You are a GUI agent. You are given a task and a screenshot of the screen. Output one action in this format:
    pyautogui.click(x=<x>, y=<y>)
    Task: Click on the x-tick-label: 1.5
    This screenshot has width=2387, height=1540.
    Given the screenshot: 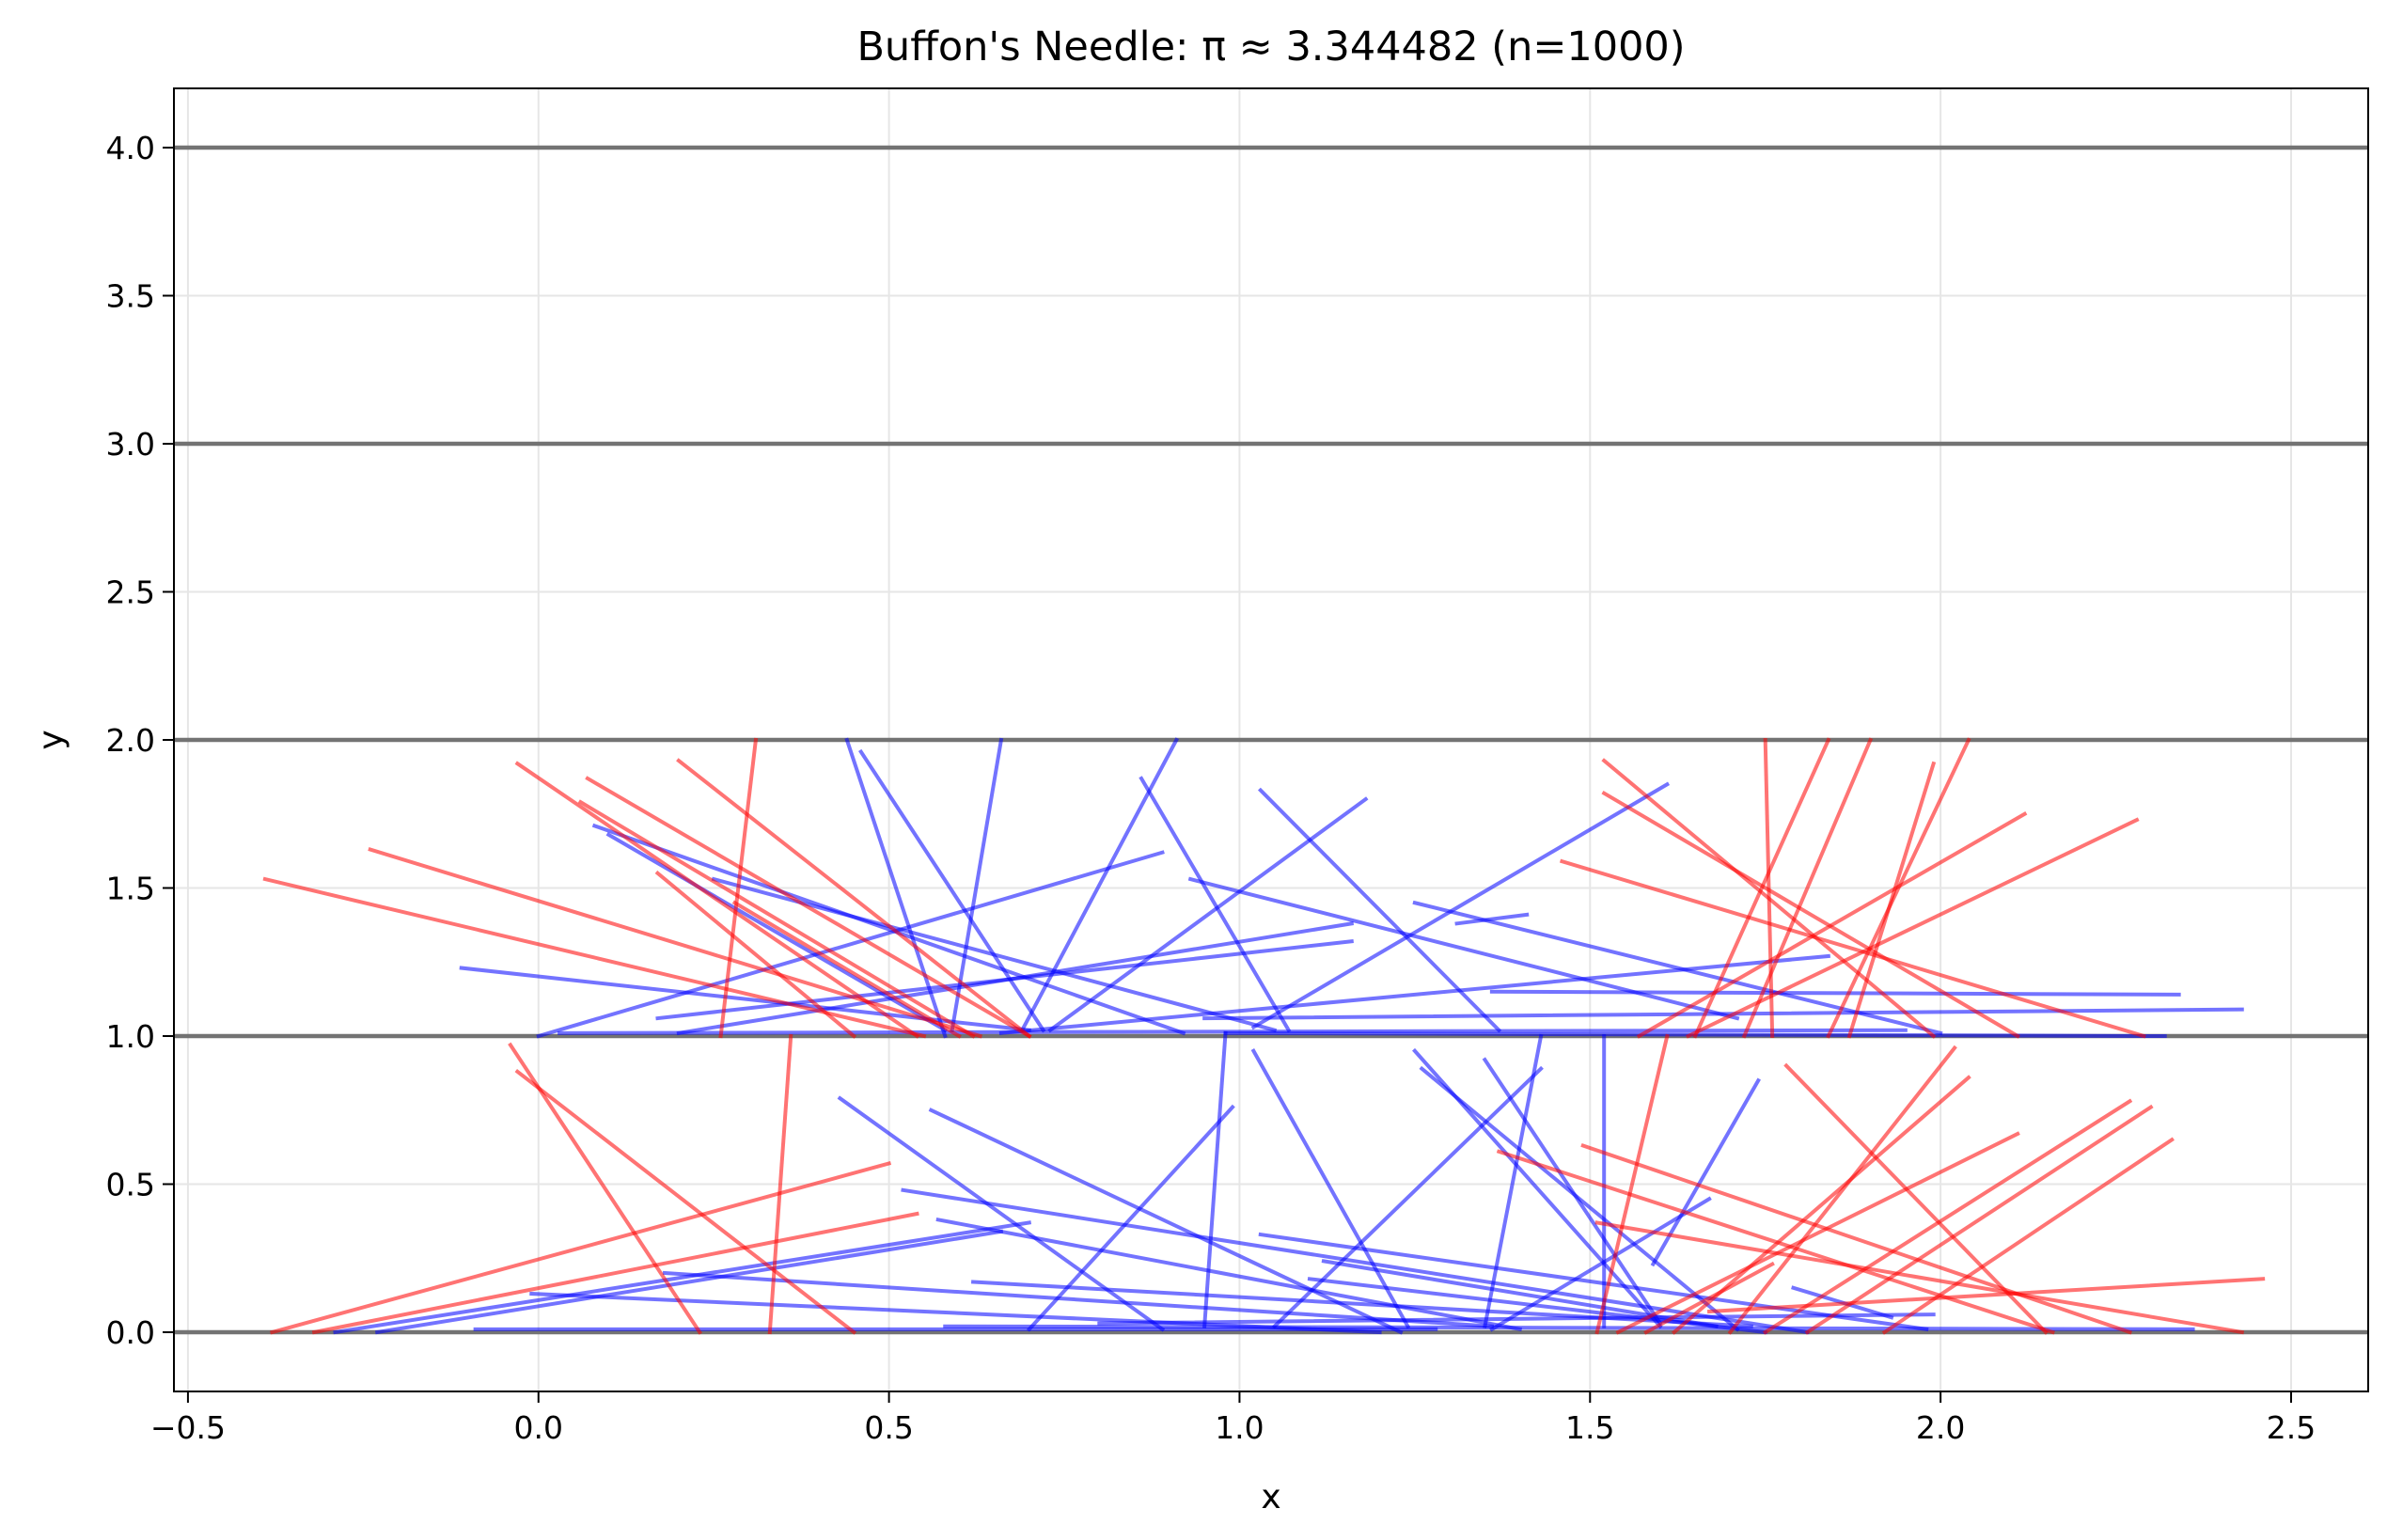 What is the action you would take?
    pyautogui.click(x=1589, y=1428)
    